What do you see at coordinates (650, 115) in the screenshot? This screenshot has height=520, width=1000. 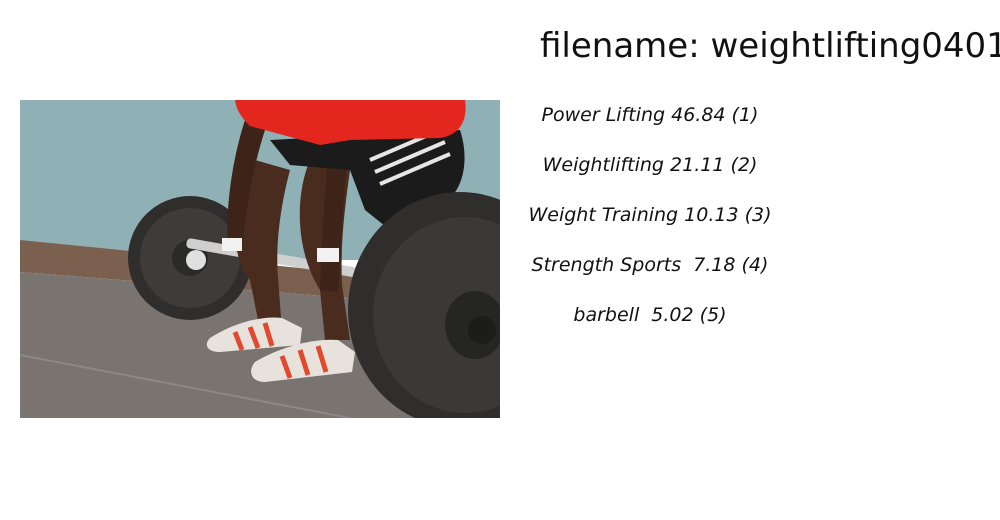 I see `prediction-item: Power Lifting 46.84 (1)` at bounding box center [650, 115].